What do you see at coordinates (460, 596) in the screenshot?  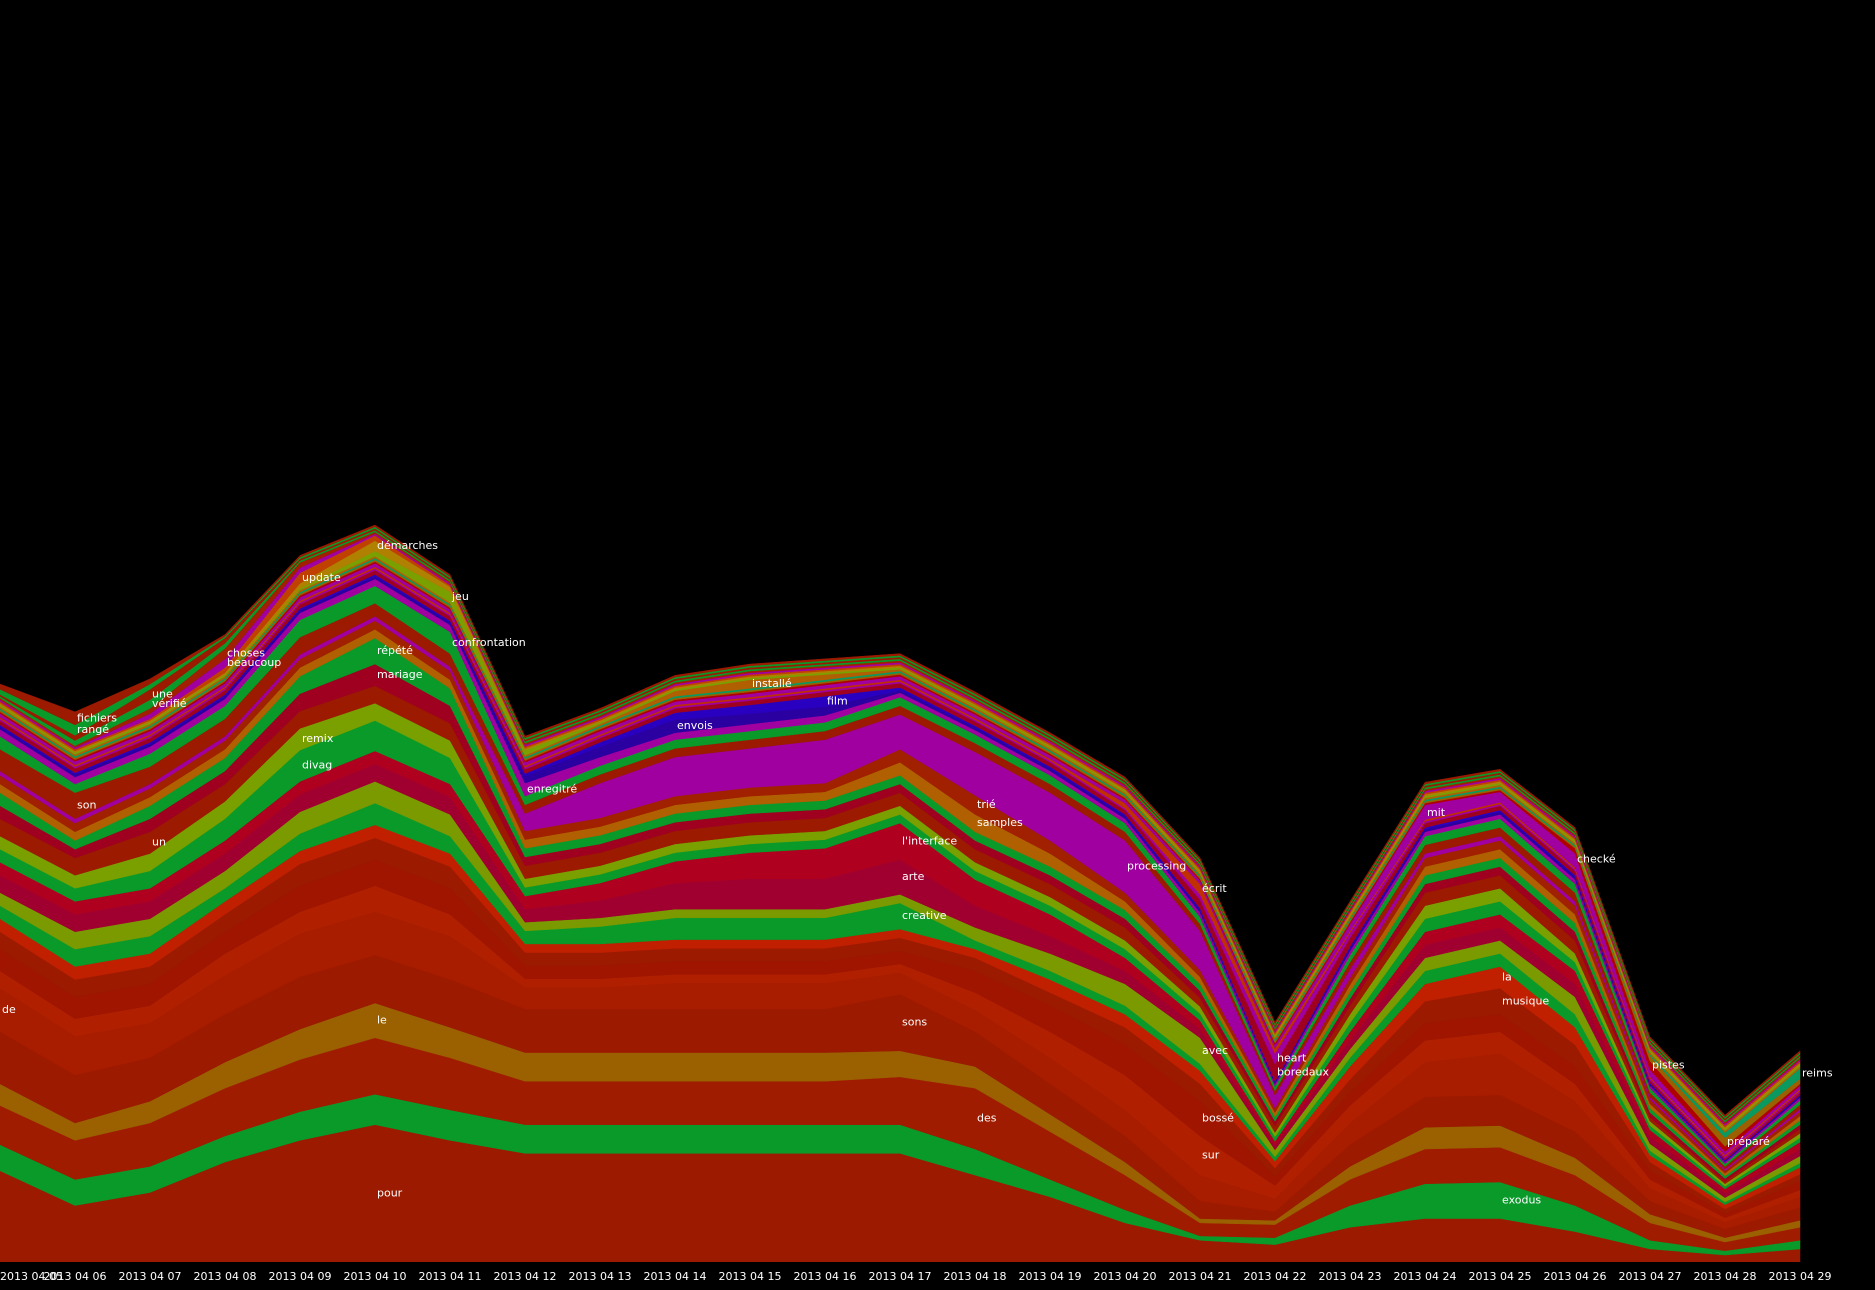 I see `layer-label: jeu` at bounding box center [460, 596].